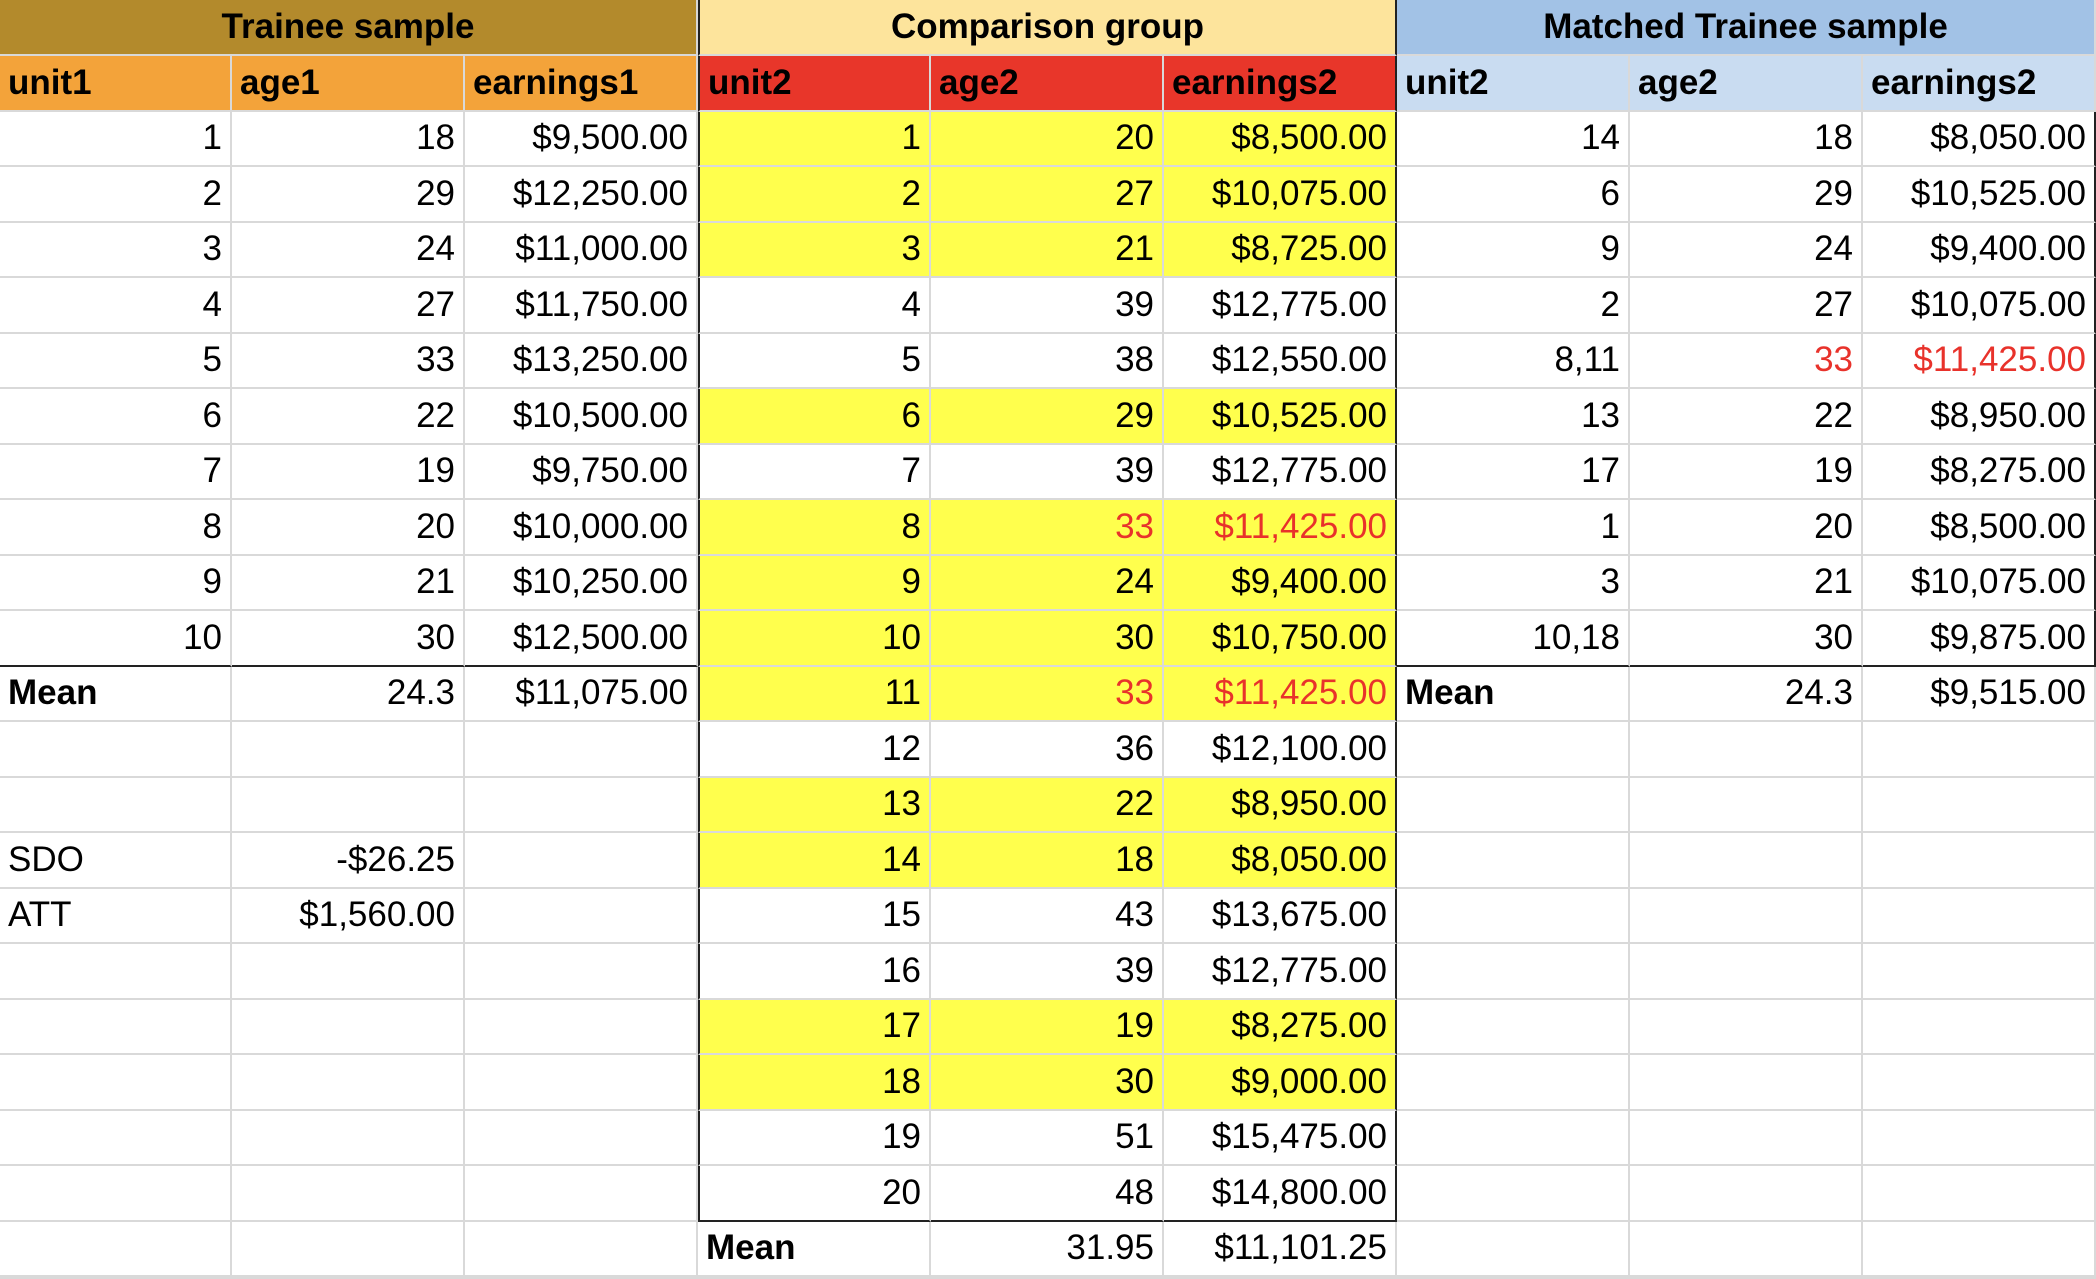  Describe the element at coordinates (581, 361) in the screenshot. I see `trainee-earnings-cell: $13,250.00` at that location.